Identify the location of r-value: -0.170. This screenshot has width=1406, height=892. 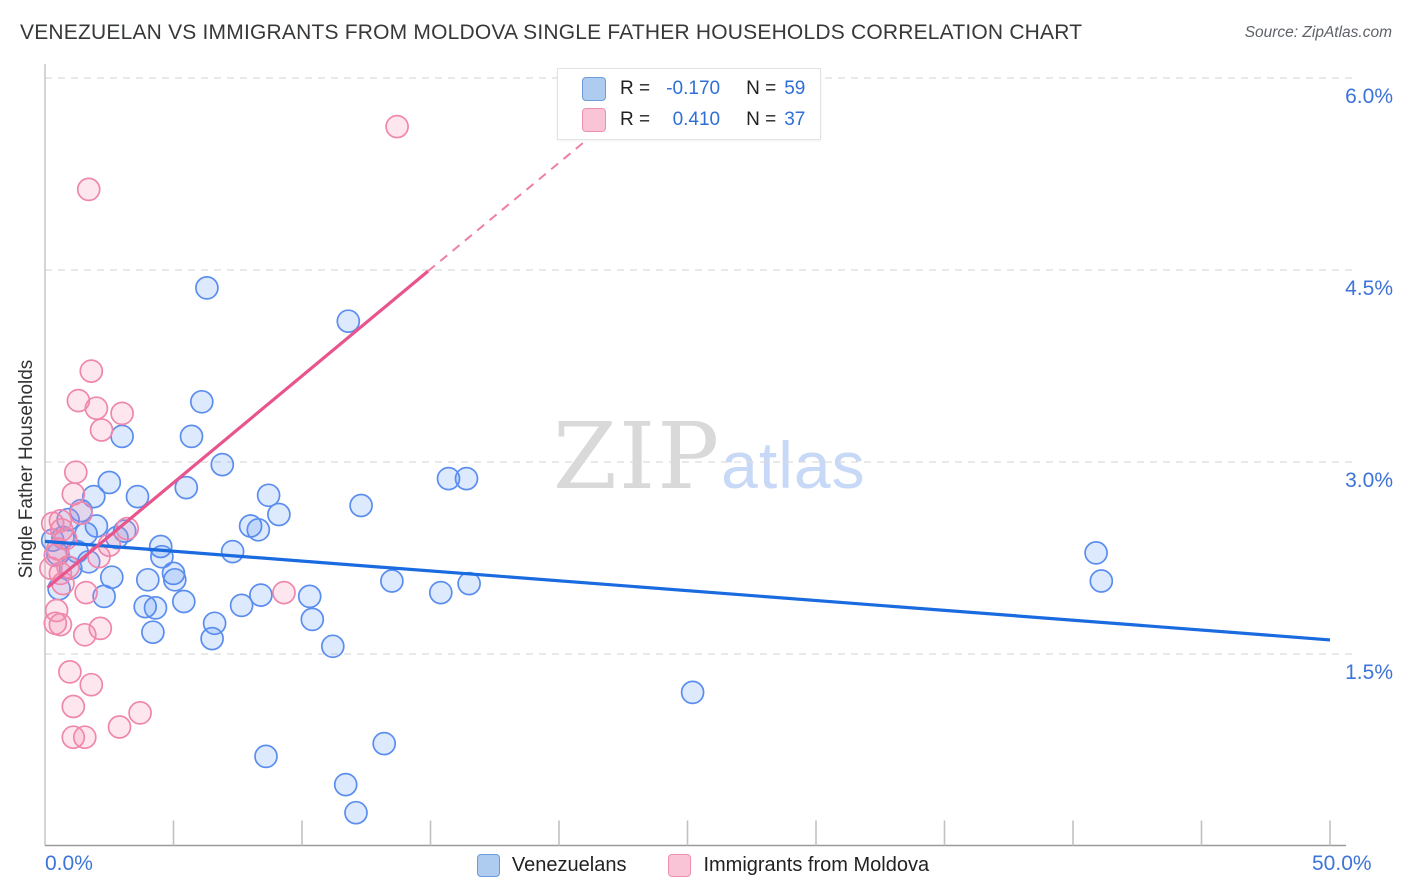
(693, 88).